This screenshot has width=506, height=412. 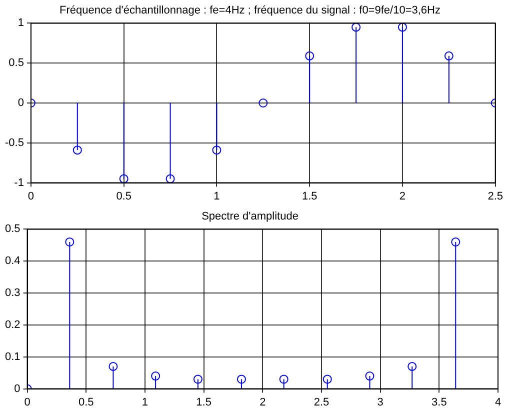 What do you see at coordinates (250, 216) in the screenshot?
I see `chart-title: Spectre d'amplitude` at bounding box center [250, 216].